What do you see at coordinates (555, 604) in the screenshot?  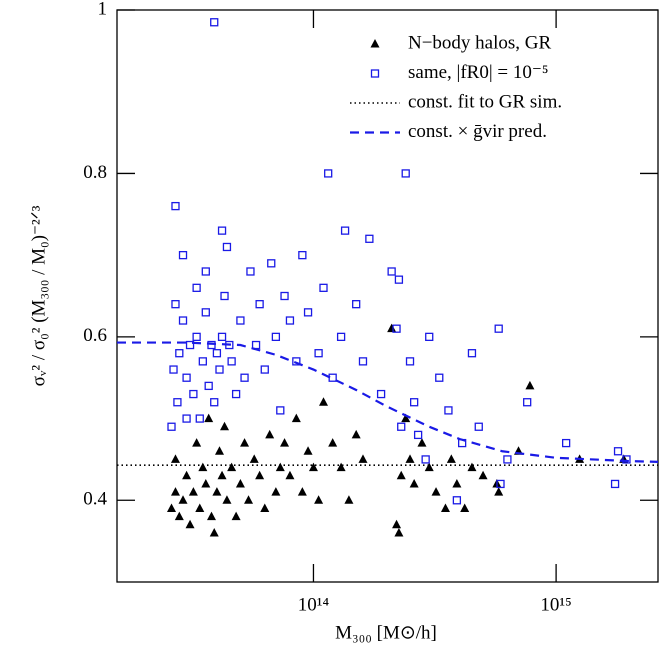 I see `x-tick-label: 10¹⁵` at bounding box center [555, 604].